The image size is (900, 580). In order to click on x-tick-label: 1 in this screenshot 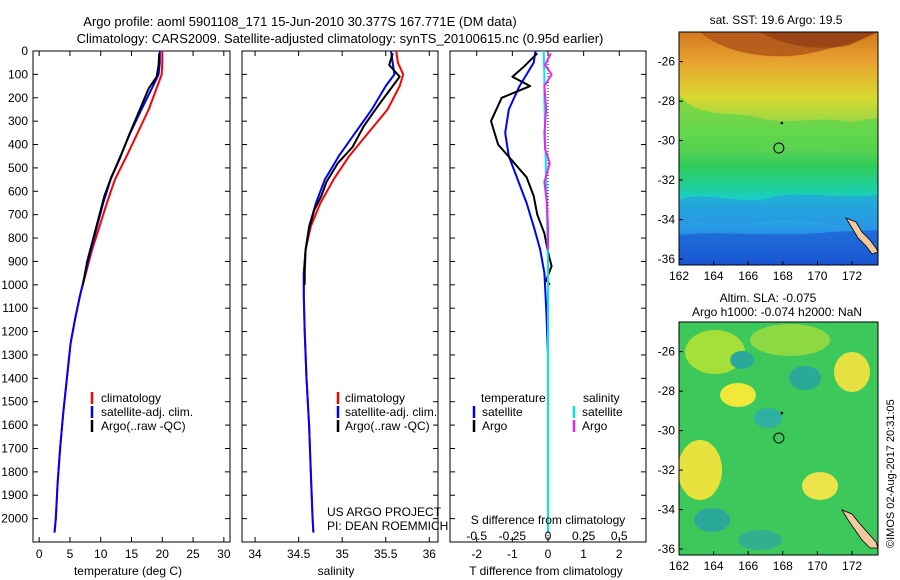, I will do `click(583, 554)`.